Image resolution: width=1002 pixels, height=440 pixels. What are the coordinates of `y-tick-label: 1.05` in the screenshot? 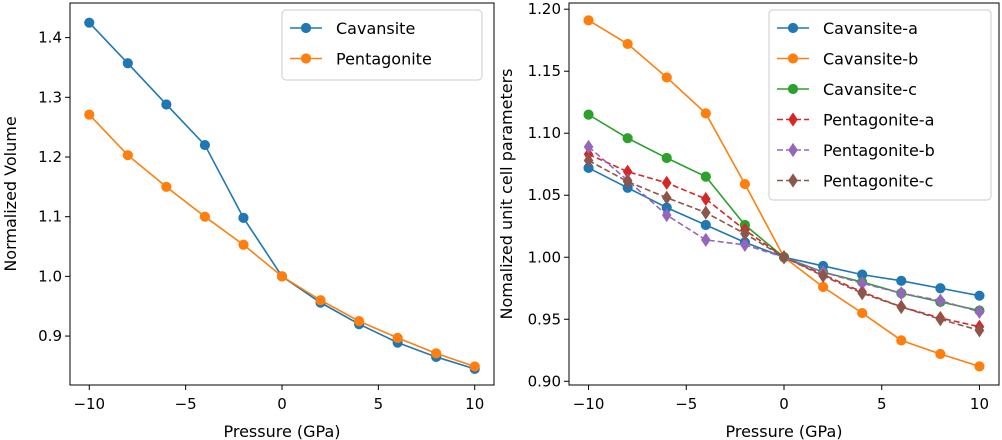 It's located at (544, 195).